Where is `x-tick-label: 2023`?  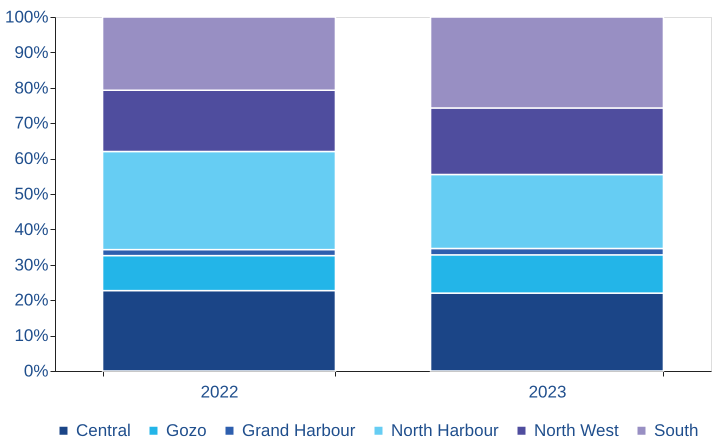 x-tick-label: 2023 is located at coordinates (547, 392).